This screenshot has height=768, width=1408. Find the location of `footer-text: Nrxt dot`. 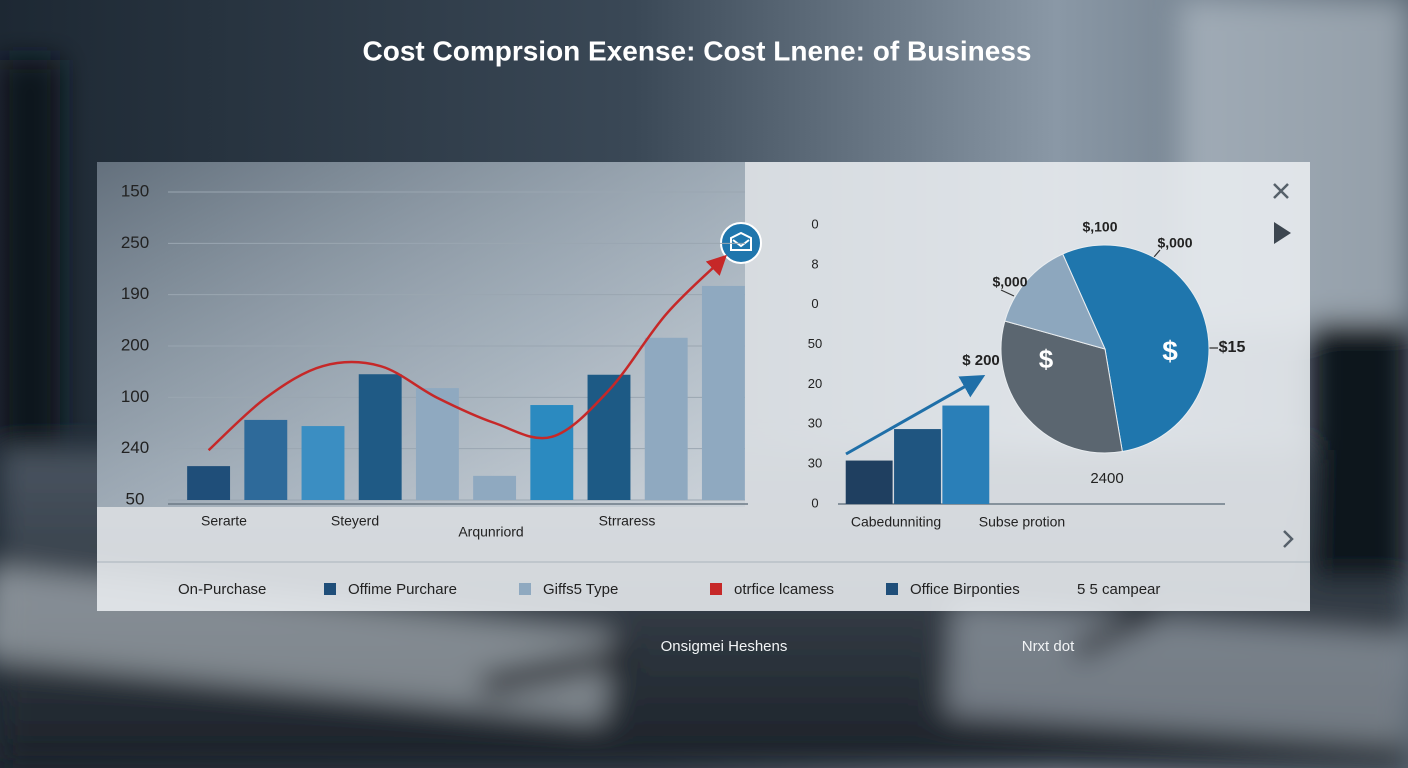

footer-text: Nrxt dot is located at coordinates (1048, 646).